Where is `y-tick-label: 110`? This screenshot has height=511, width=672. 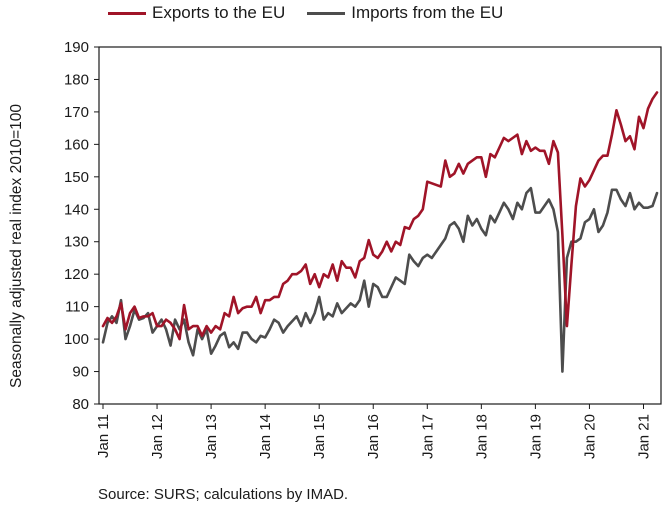 y-tick-label: 110 is located at coordinates (77, 307).